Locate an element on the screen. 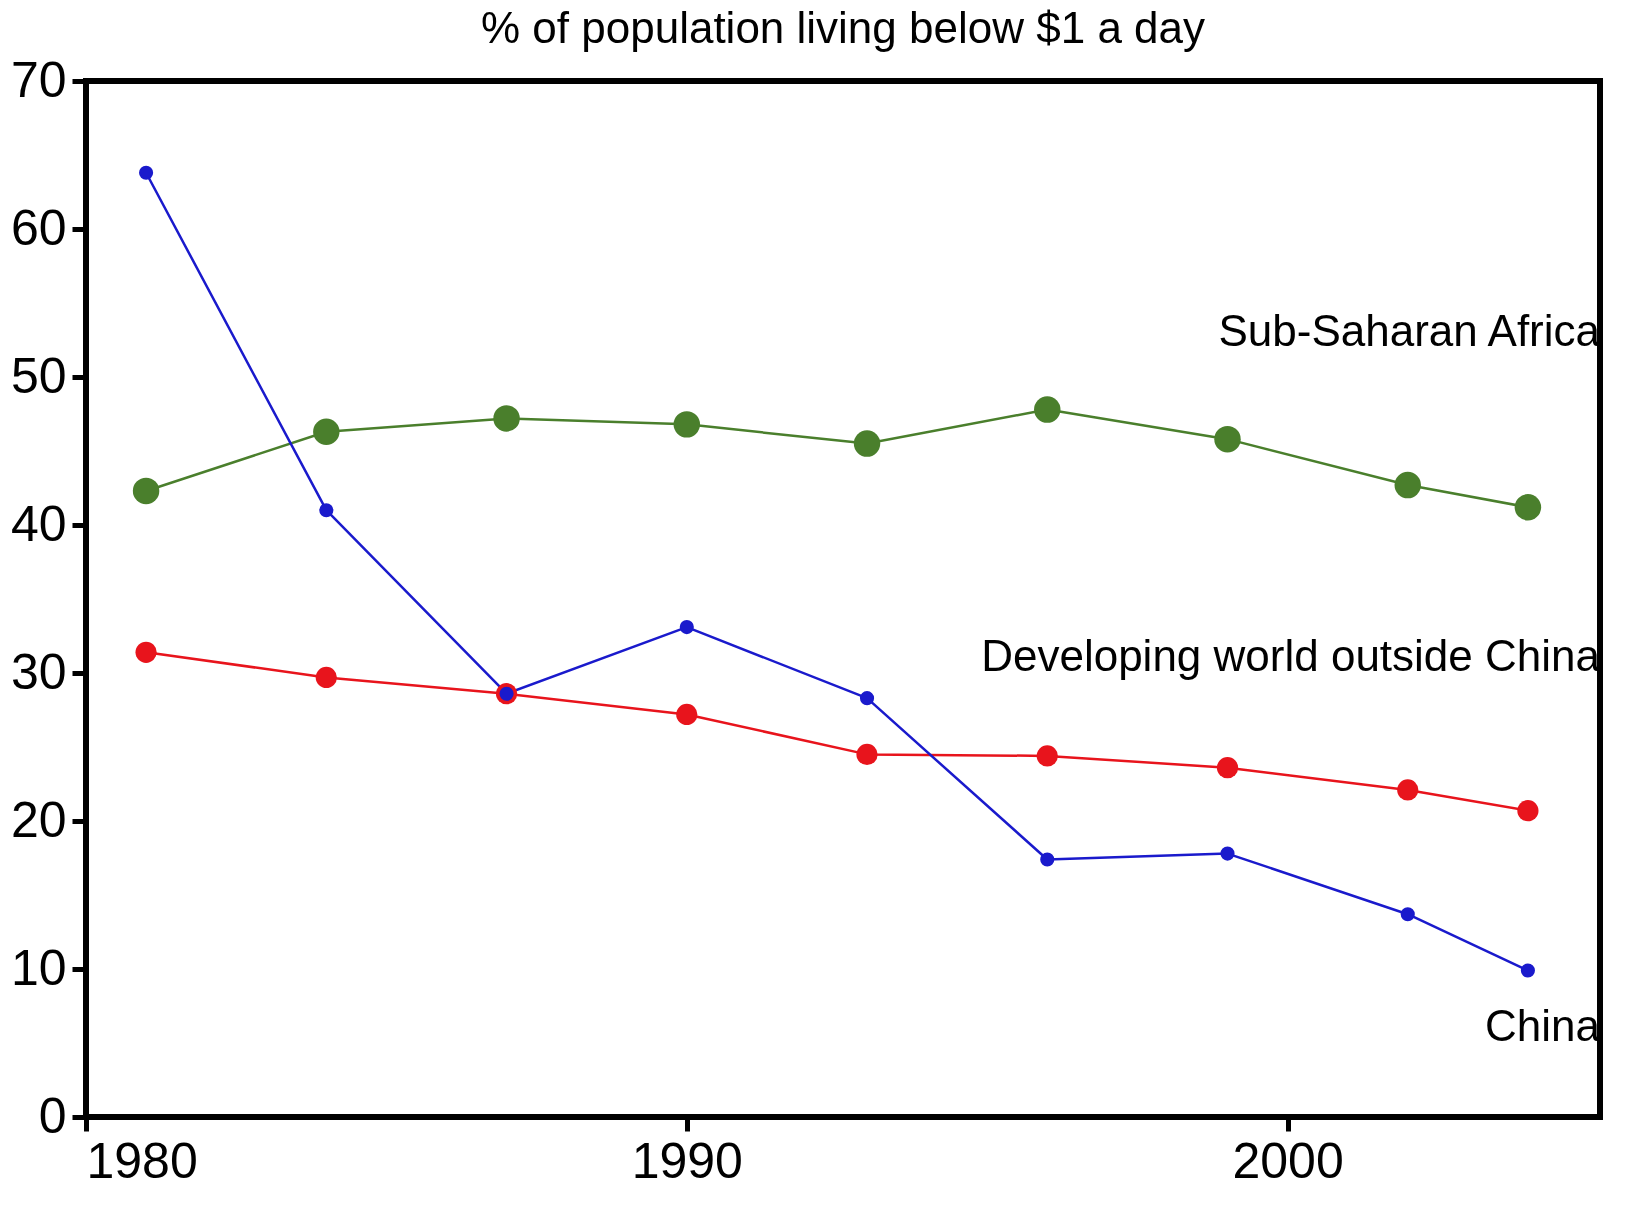  chart-title: % of population living below $1 a day is located at coordinates (843, 27).